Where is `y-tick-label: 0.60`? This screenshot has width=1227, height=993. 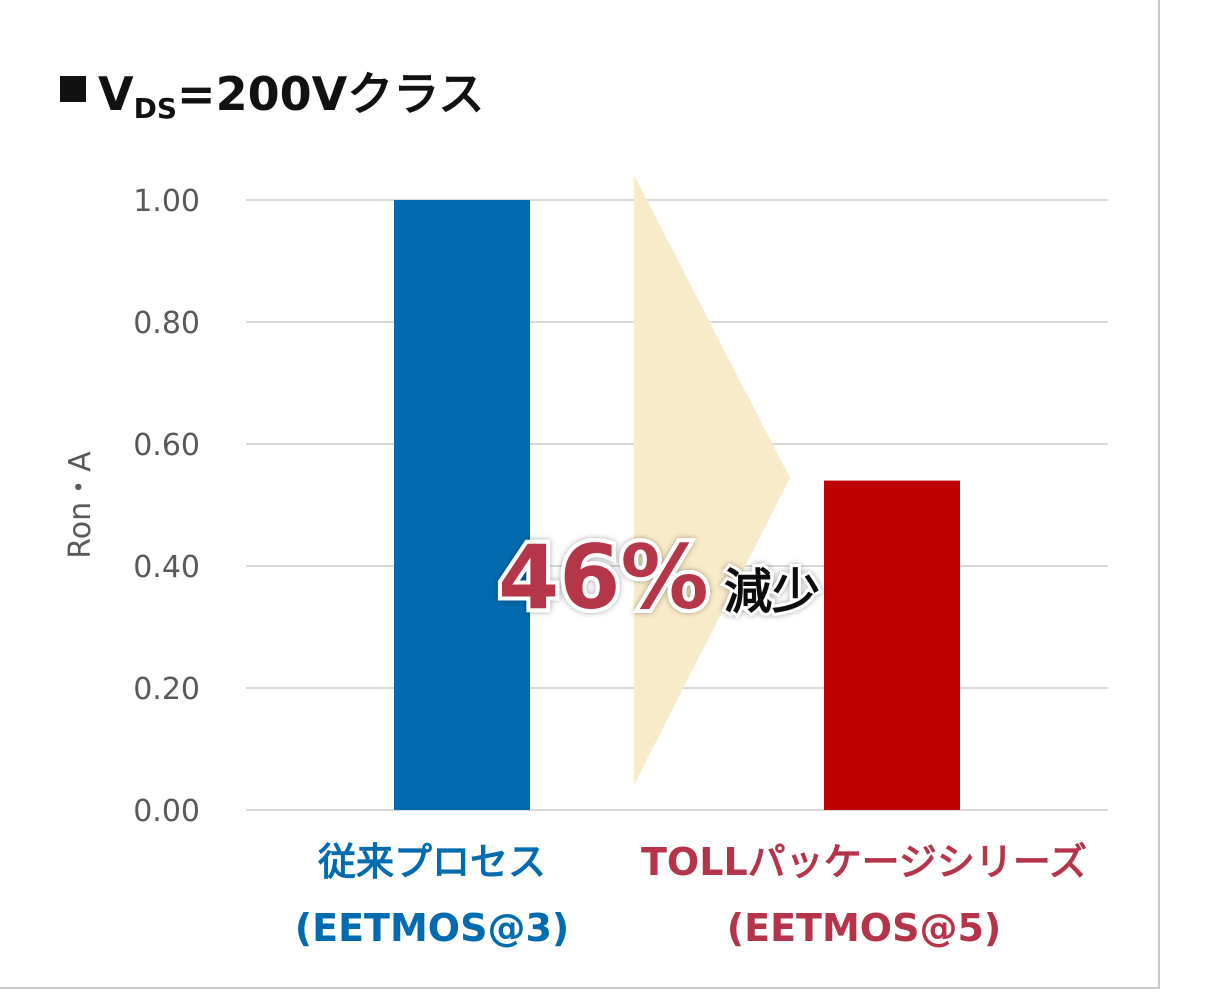
y-tick-label: 0.60 is located at coordinates (166, 445).